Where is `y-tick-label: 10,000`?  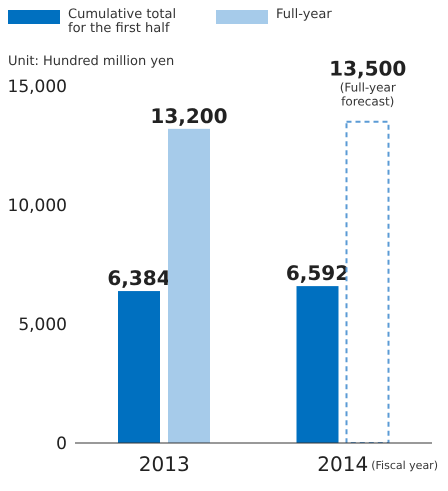
y-tick-label: 10,000 is located at coordinates (37, 206).